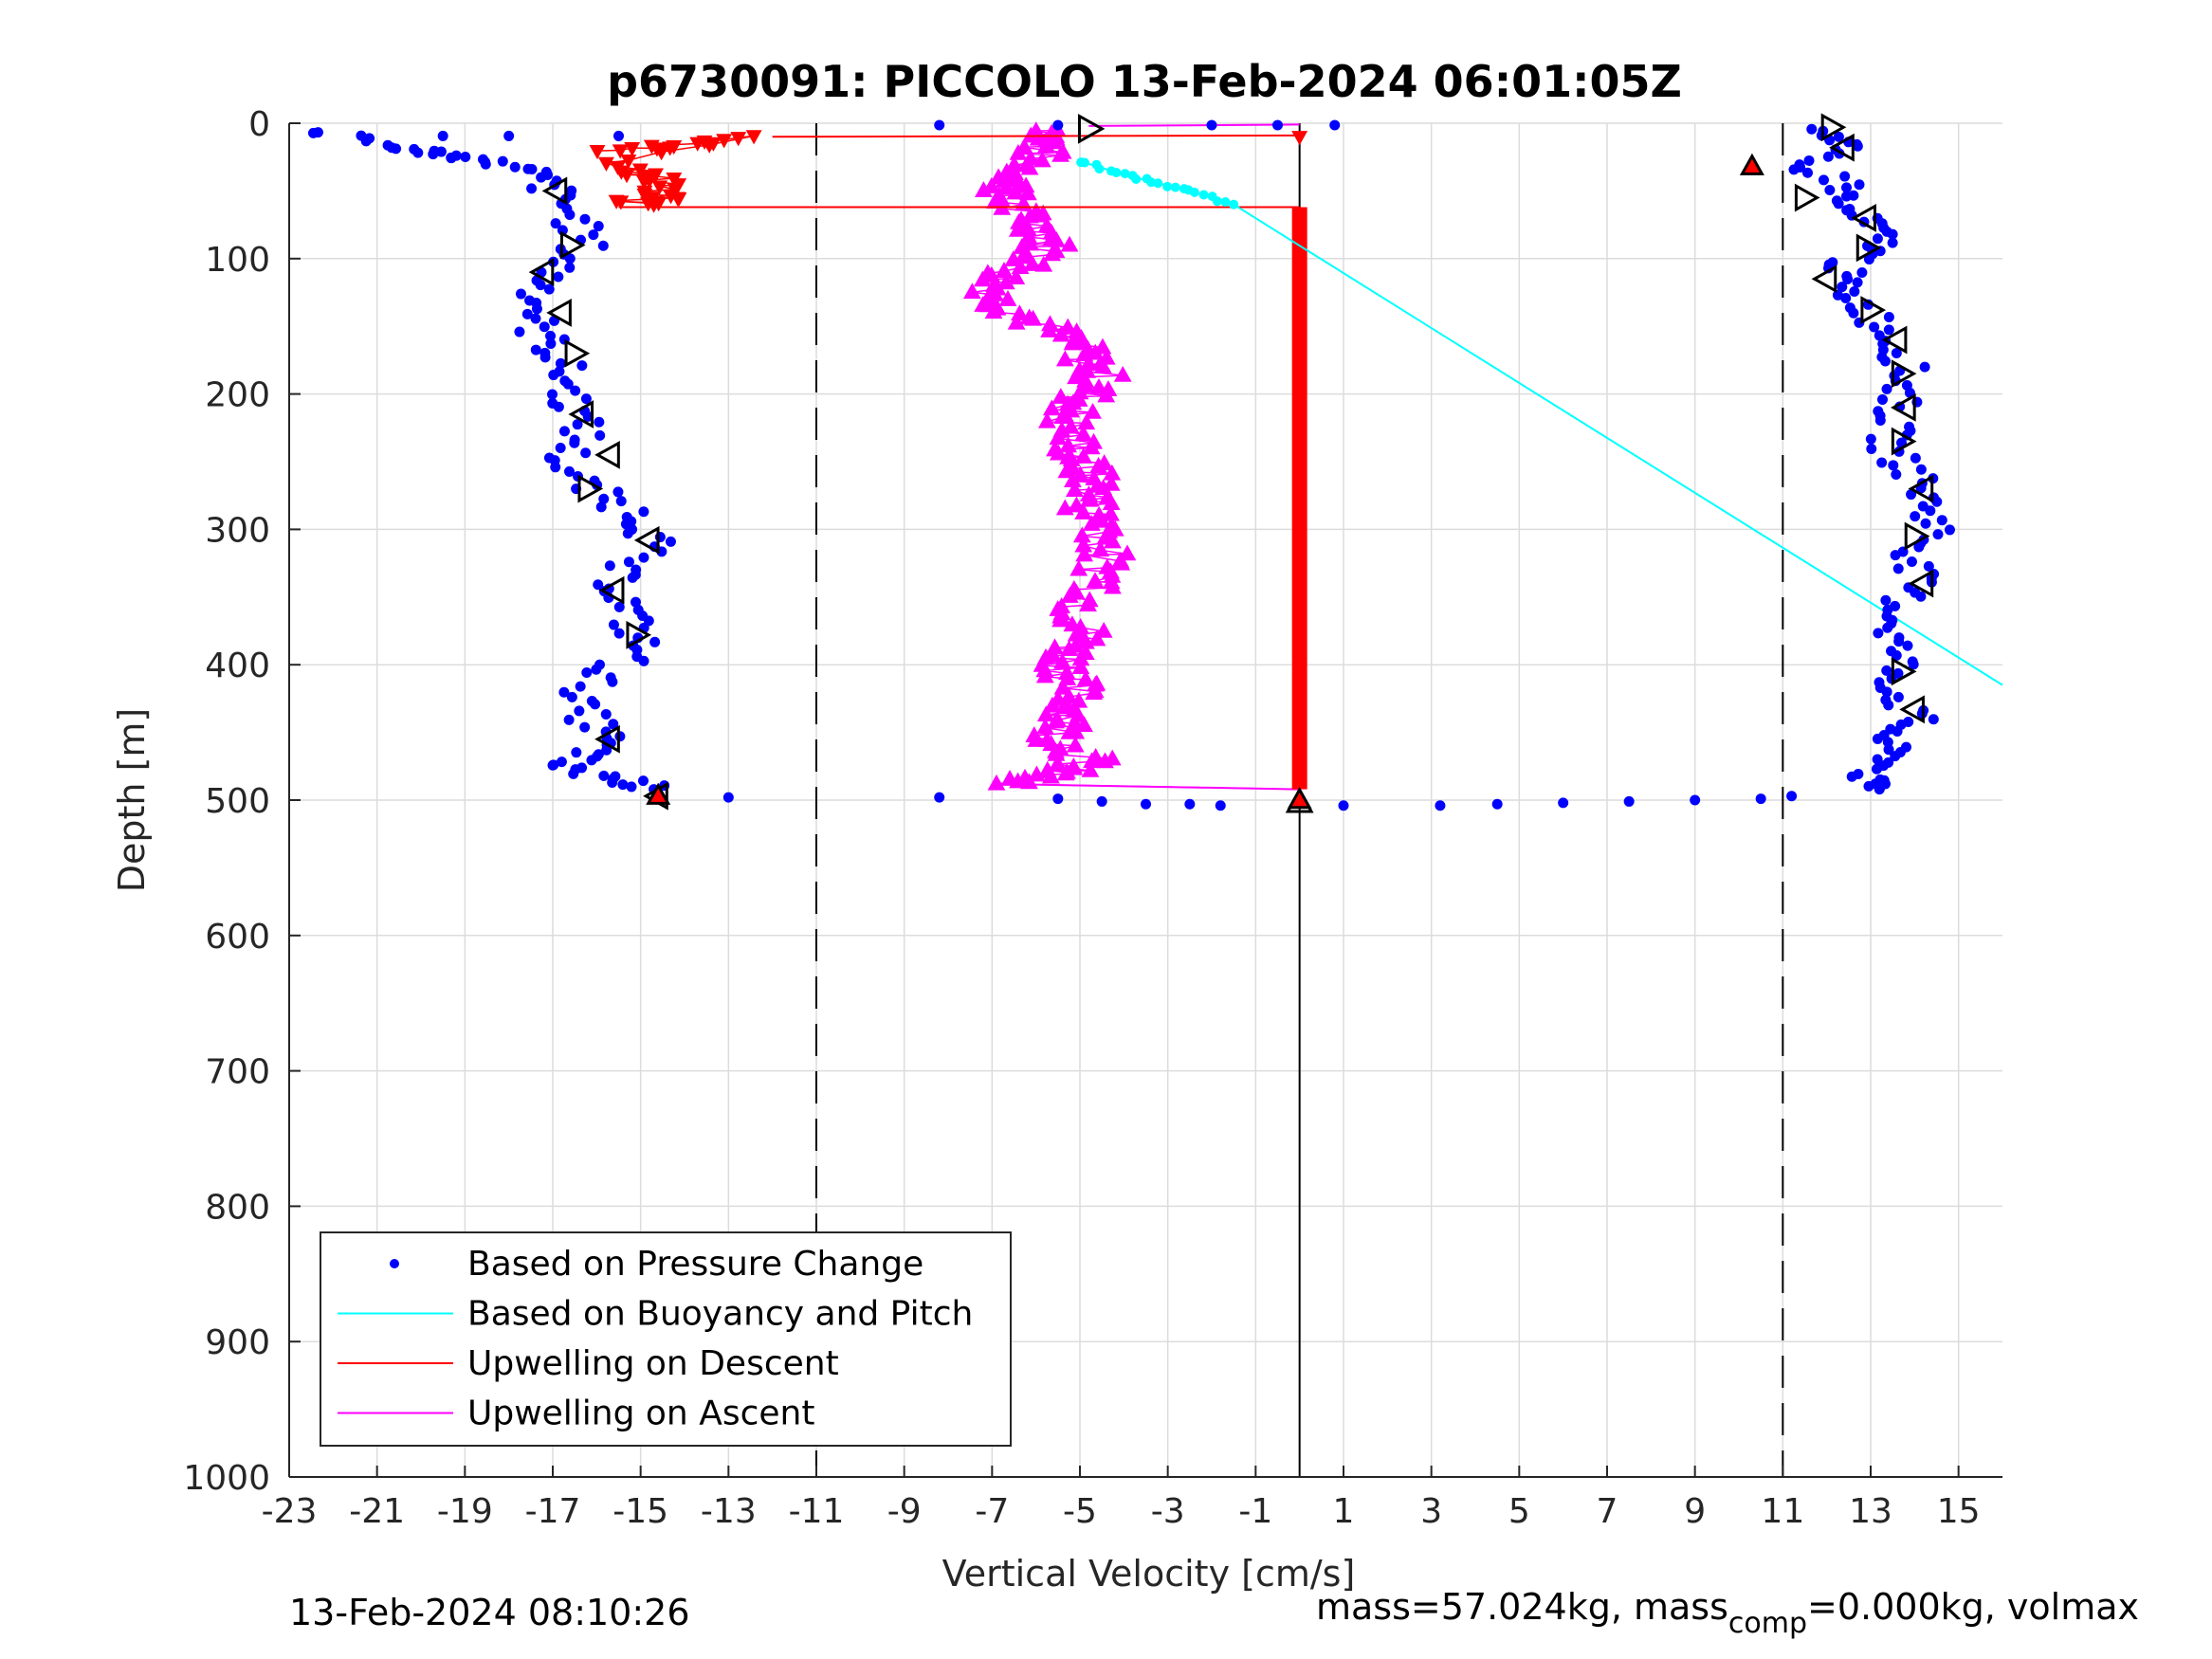 This screenshot has width=2212, height=1659. I want to click on legend-box, so click(666, 1339).